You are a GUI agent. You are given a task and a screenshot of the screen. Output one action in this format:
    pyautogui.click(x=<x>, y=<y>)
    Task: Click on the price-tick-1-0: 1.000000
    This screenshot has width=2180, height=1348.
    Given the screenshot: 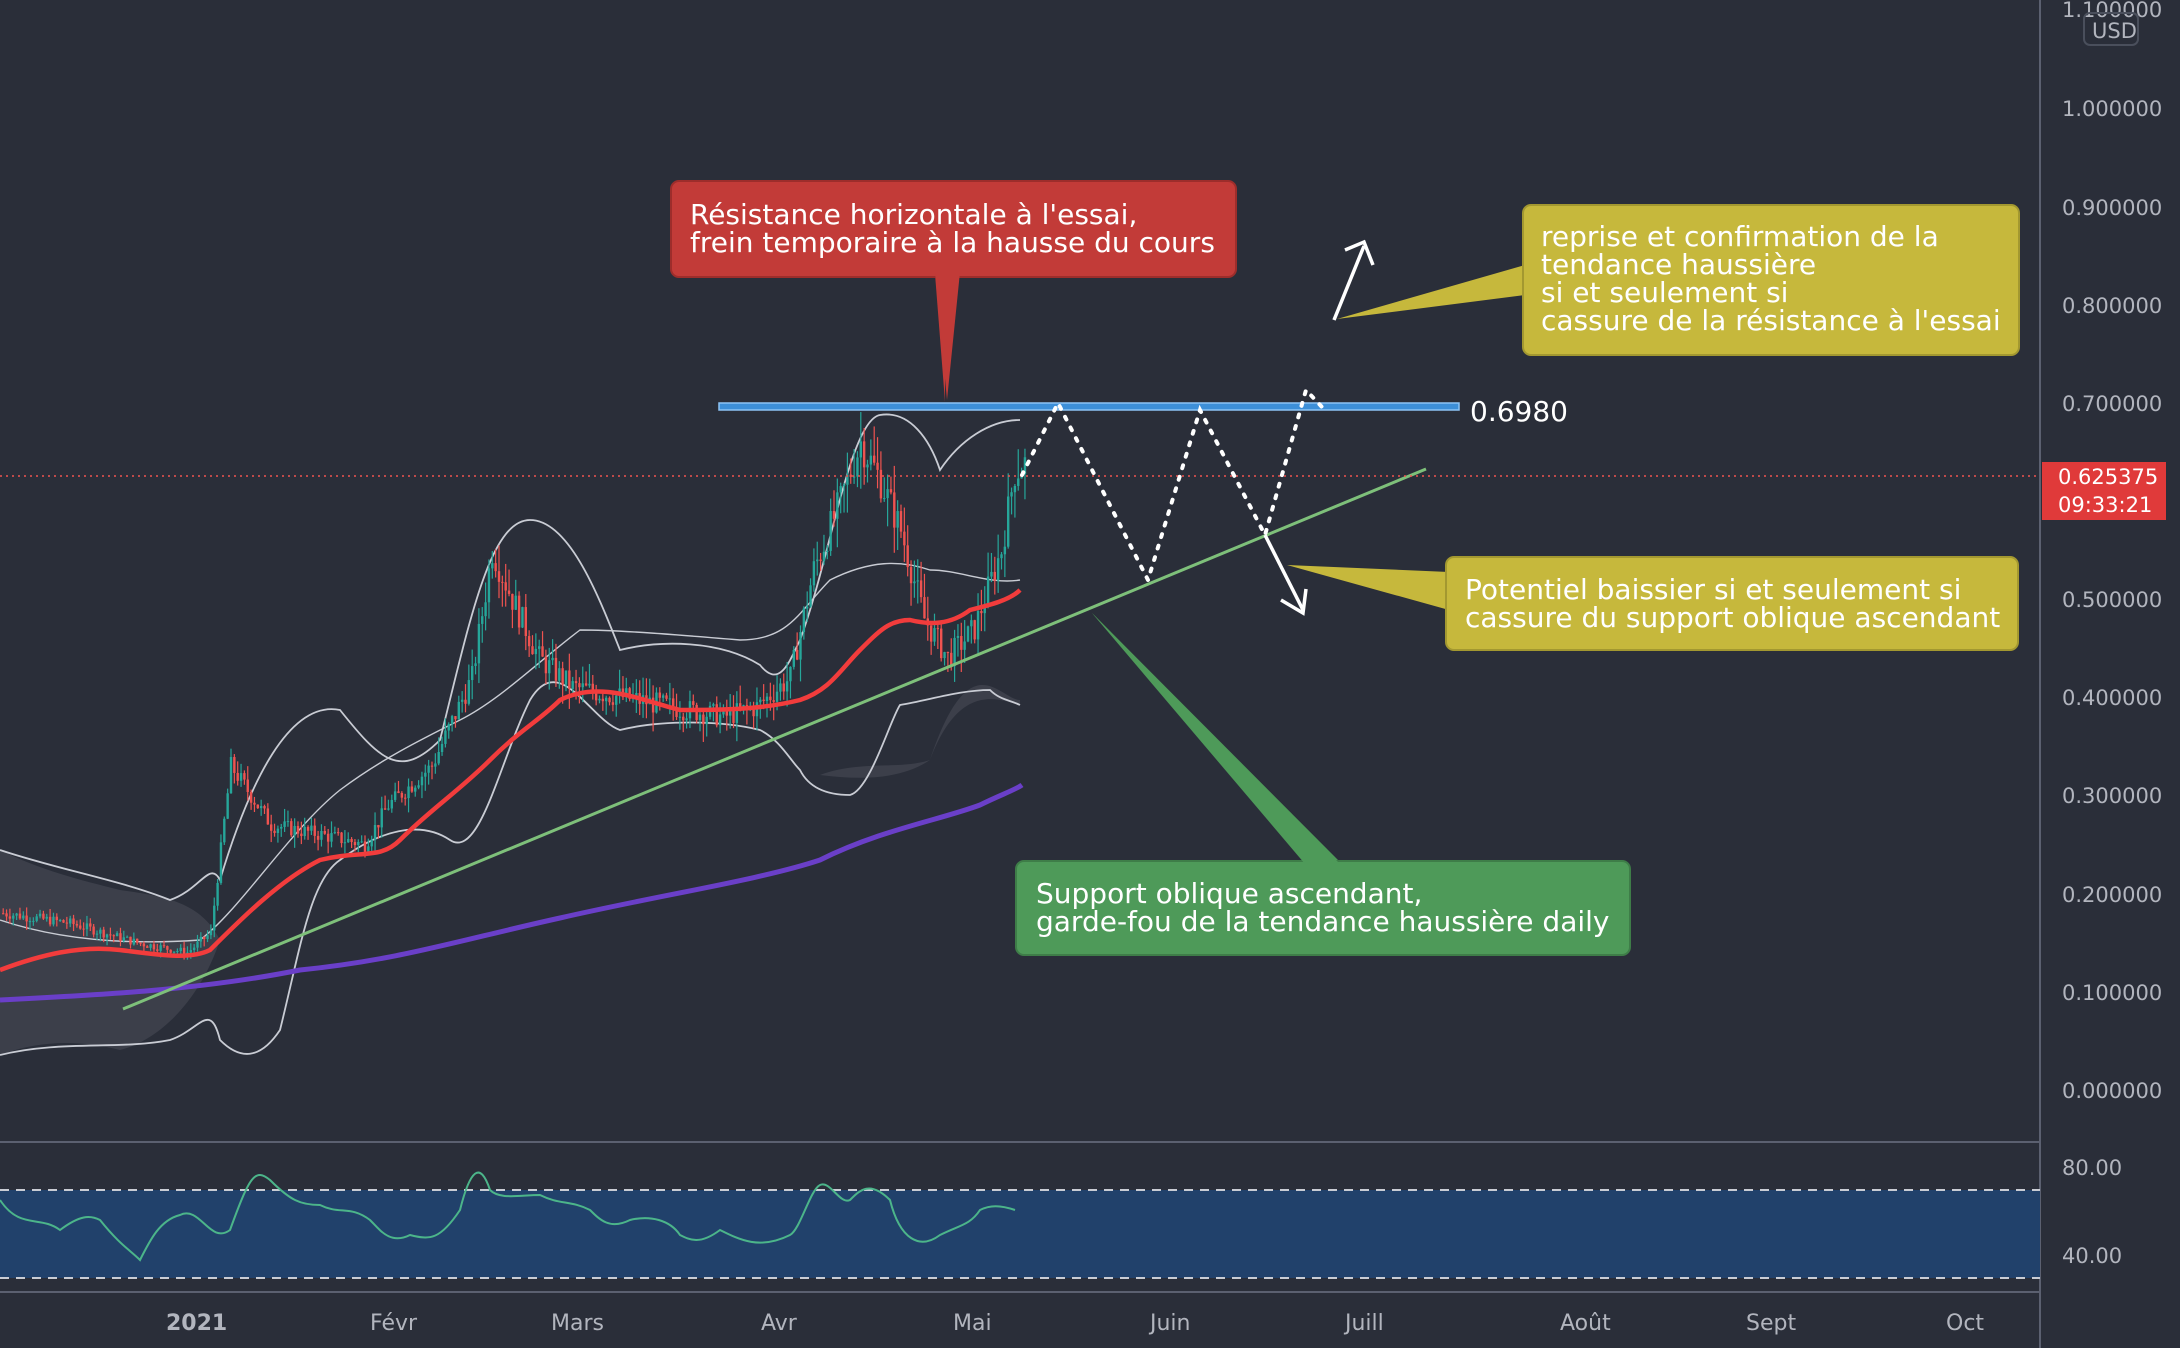 What is the action you would take?
    pyautogui.click(x=2112, y=109)
    